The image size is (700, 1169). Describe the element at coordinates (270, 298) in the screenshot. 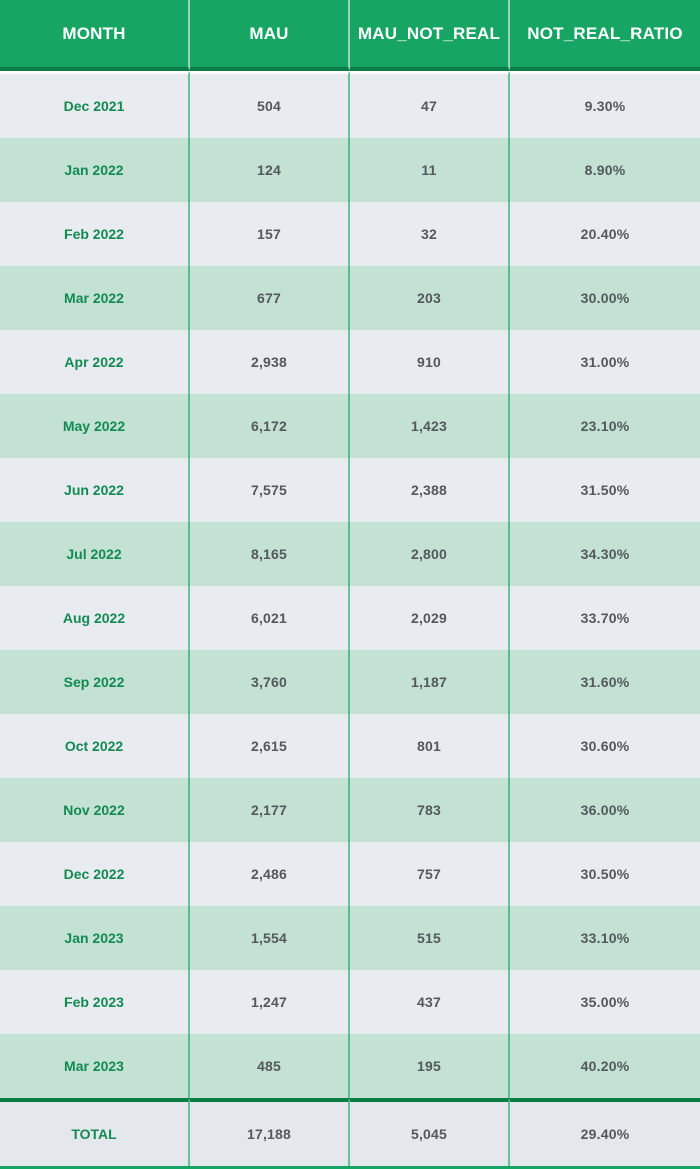

I see `cell-mau: 677` at that location.